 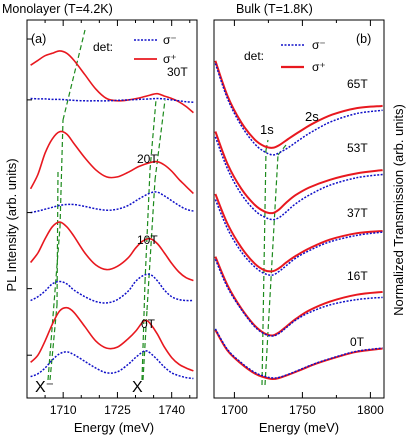 I want to click on panel-b-field-16T: 16T, so click(x=357, y=276).